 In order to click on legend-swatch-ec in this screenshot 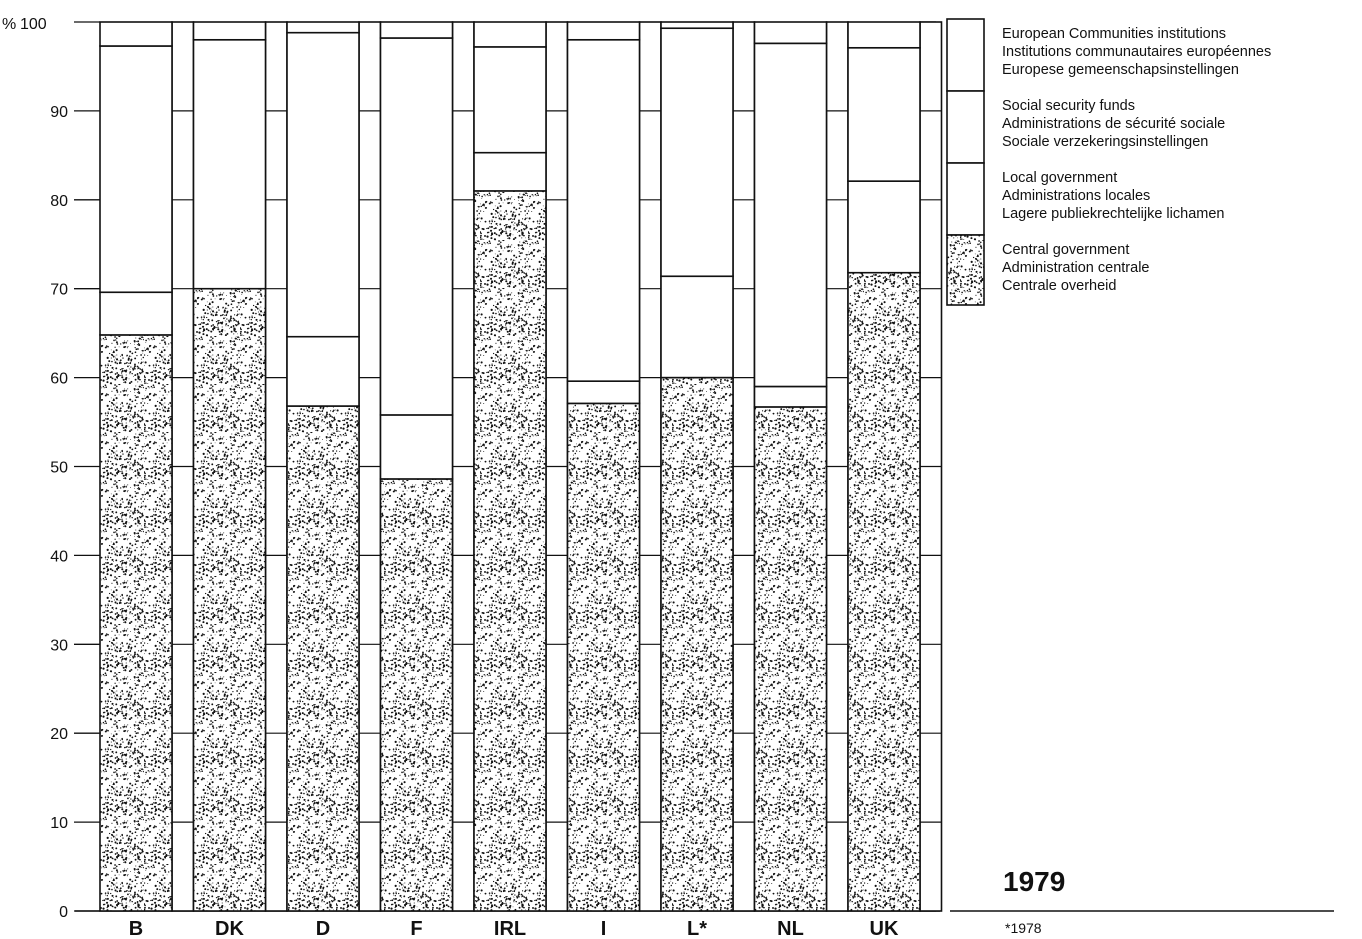, I will do `click(965, 55)`.